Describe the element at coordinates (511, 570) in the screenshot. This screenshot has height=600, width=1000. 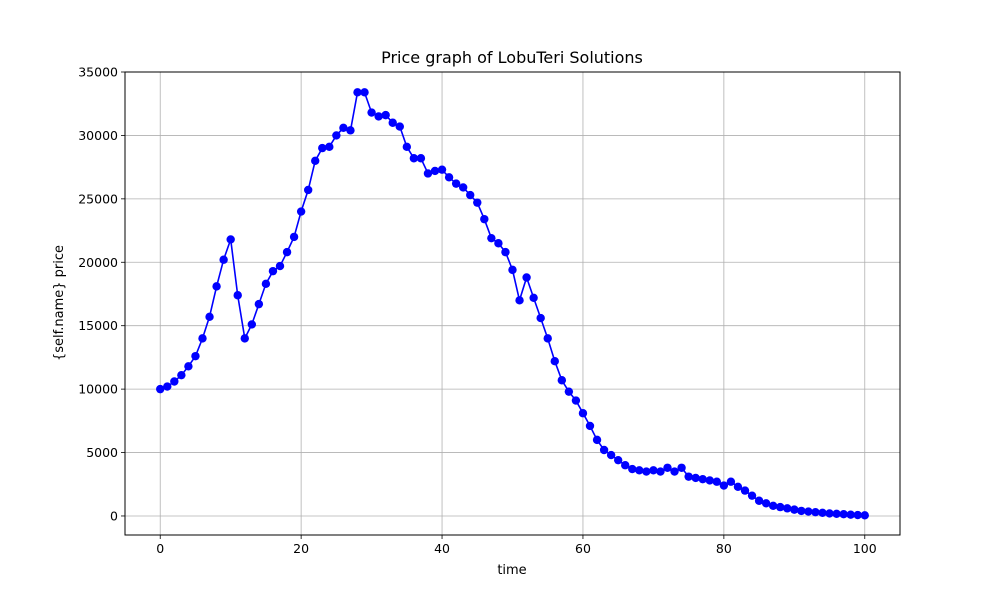
I see `x-axis-label: time` at that location.